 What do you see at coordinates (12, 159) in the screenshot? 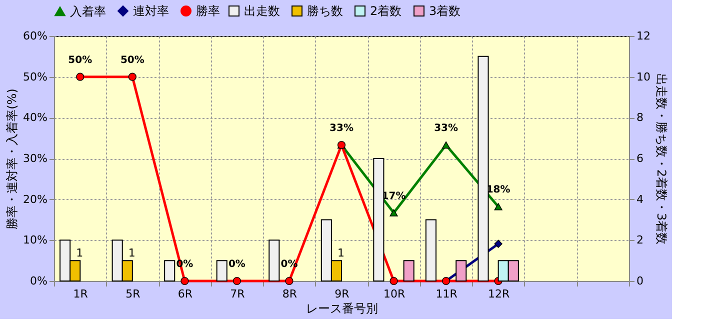
I see `y-axis-title: 勝率・連対率・入着率(%)` at bounding box center [12, 159].